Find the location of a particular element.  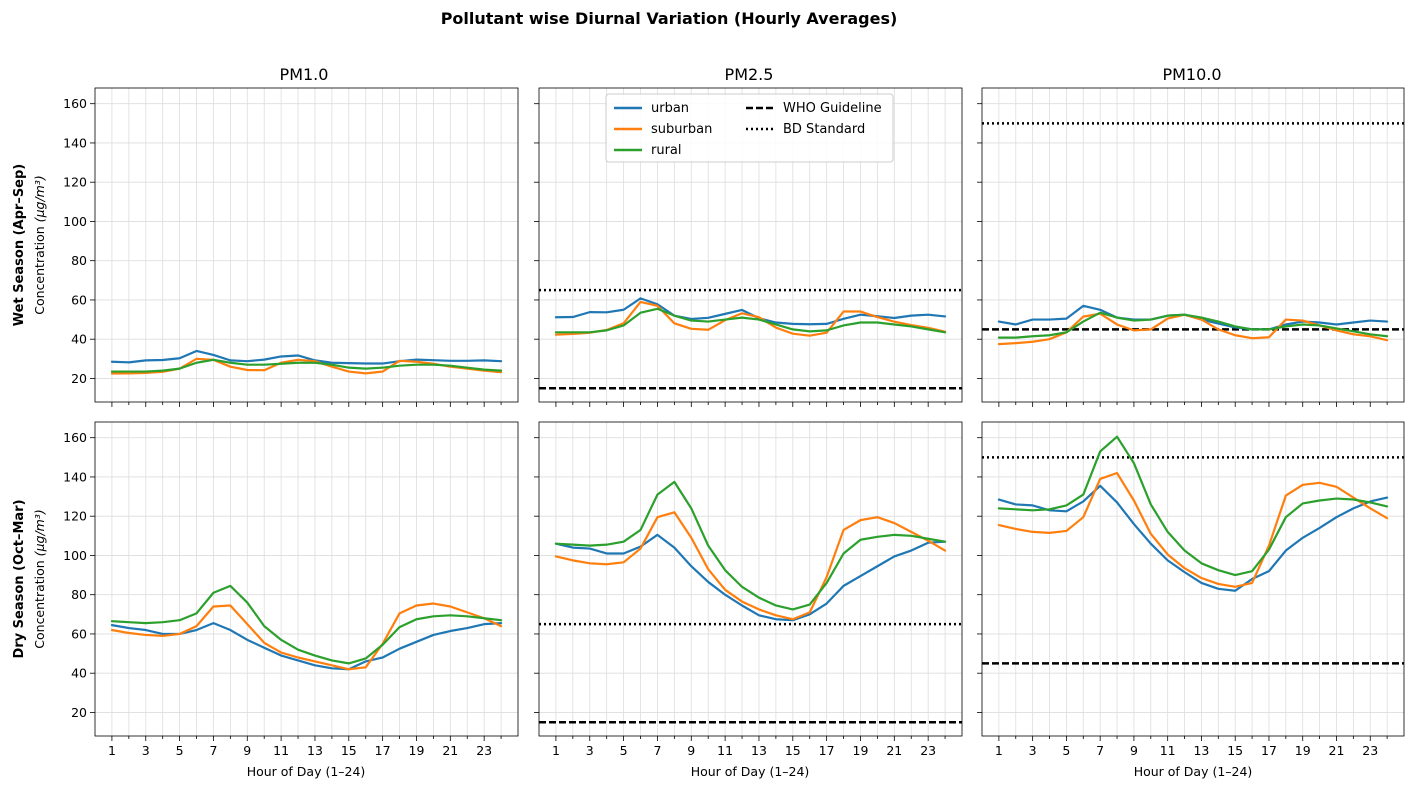

x-tick-label-pm10-dry-5: 5 is located at coordinates (1066, 750).